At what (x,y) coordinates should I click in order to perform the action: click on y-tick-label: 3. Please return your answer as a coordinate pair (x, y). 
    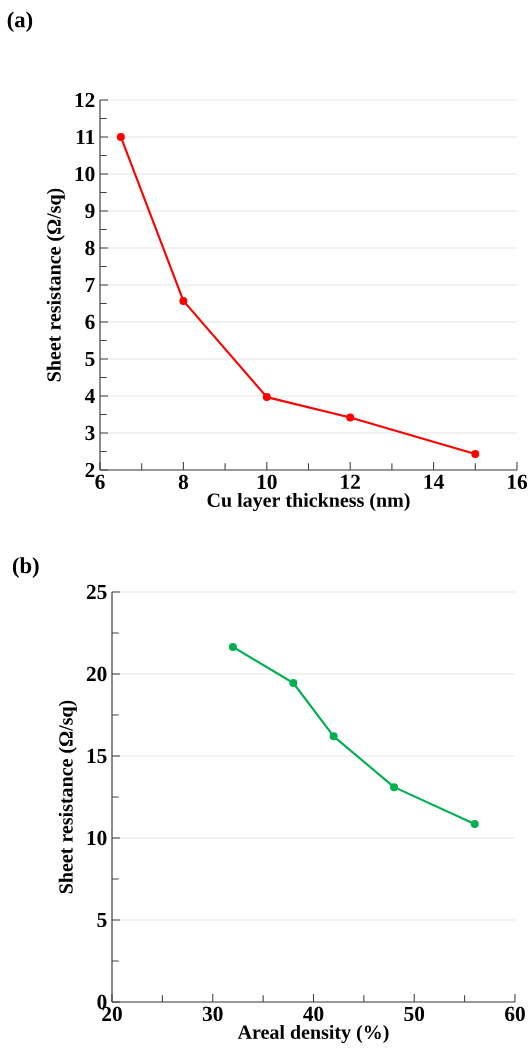
    Looking at the image, I should click on (90, 433).